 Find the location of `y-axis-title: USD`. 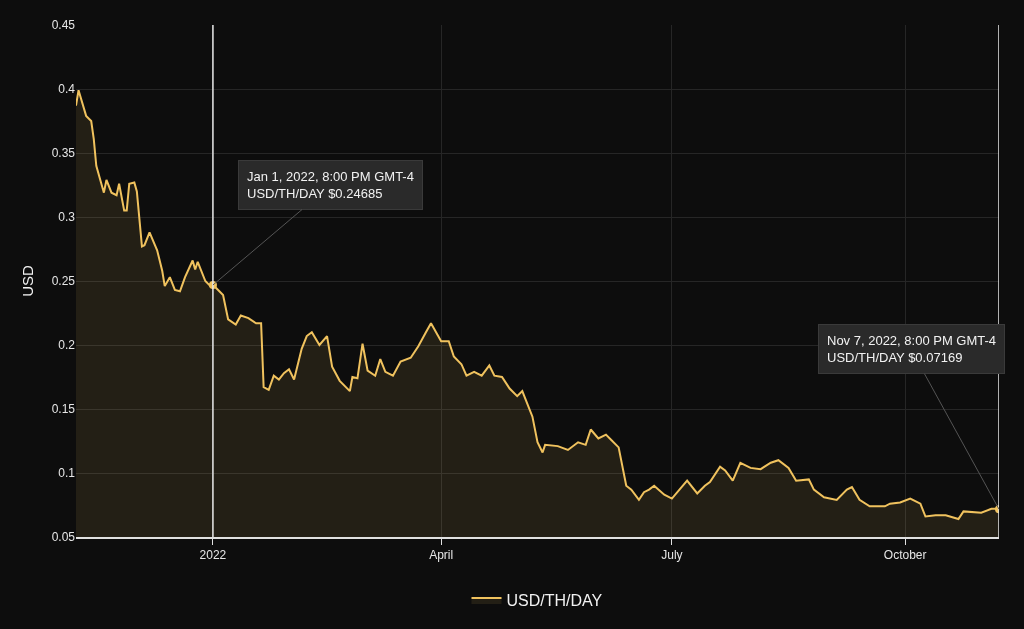

y-axis-title: USD is located at coordinates (27, 281).